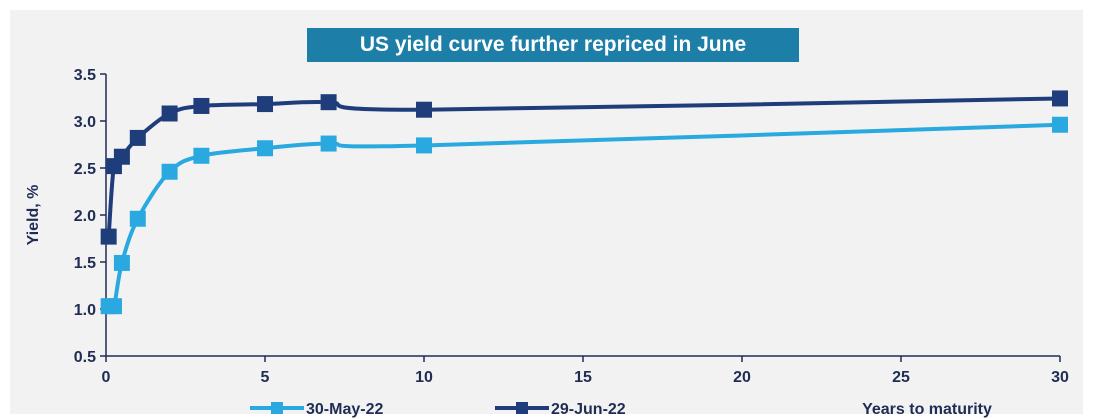 The width and height of the screenshot is (1093, 419). Describe the element at coordinates (344, 409) in the screenshot. I see `legend-label: 30-May-22` at that location.